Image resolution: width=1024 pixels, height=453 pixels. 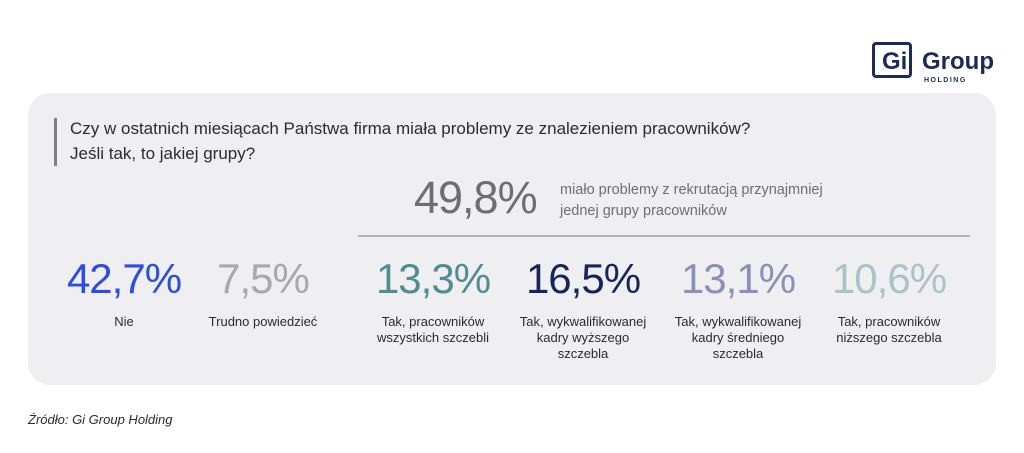 I want to click on summary-value: 49,8%, so click(x=476, y=197).